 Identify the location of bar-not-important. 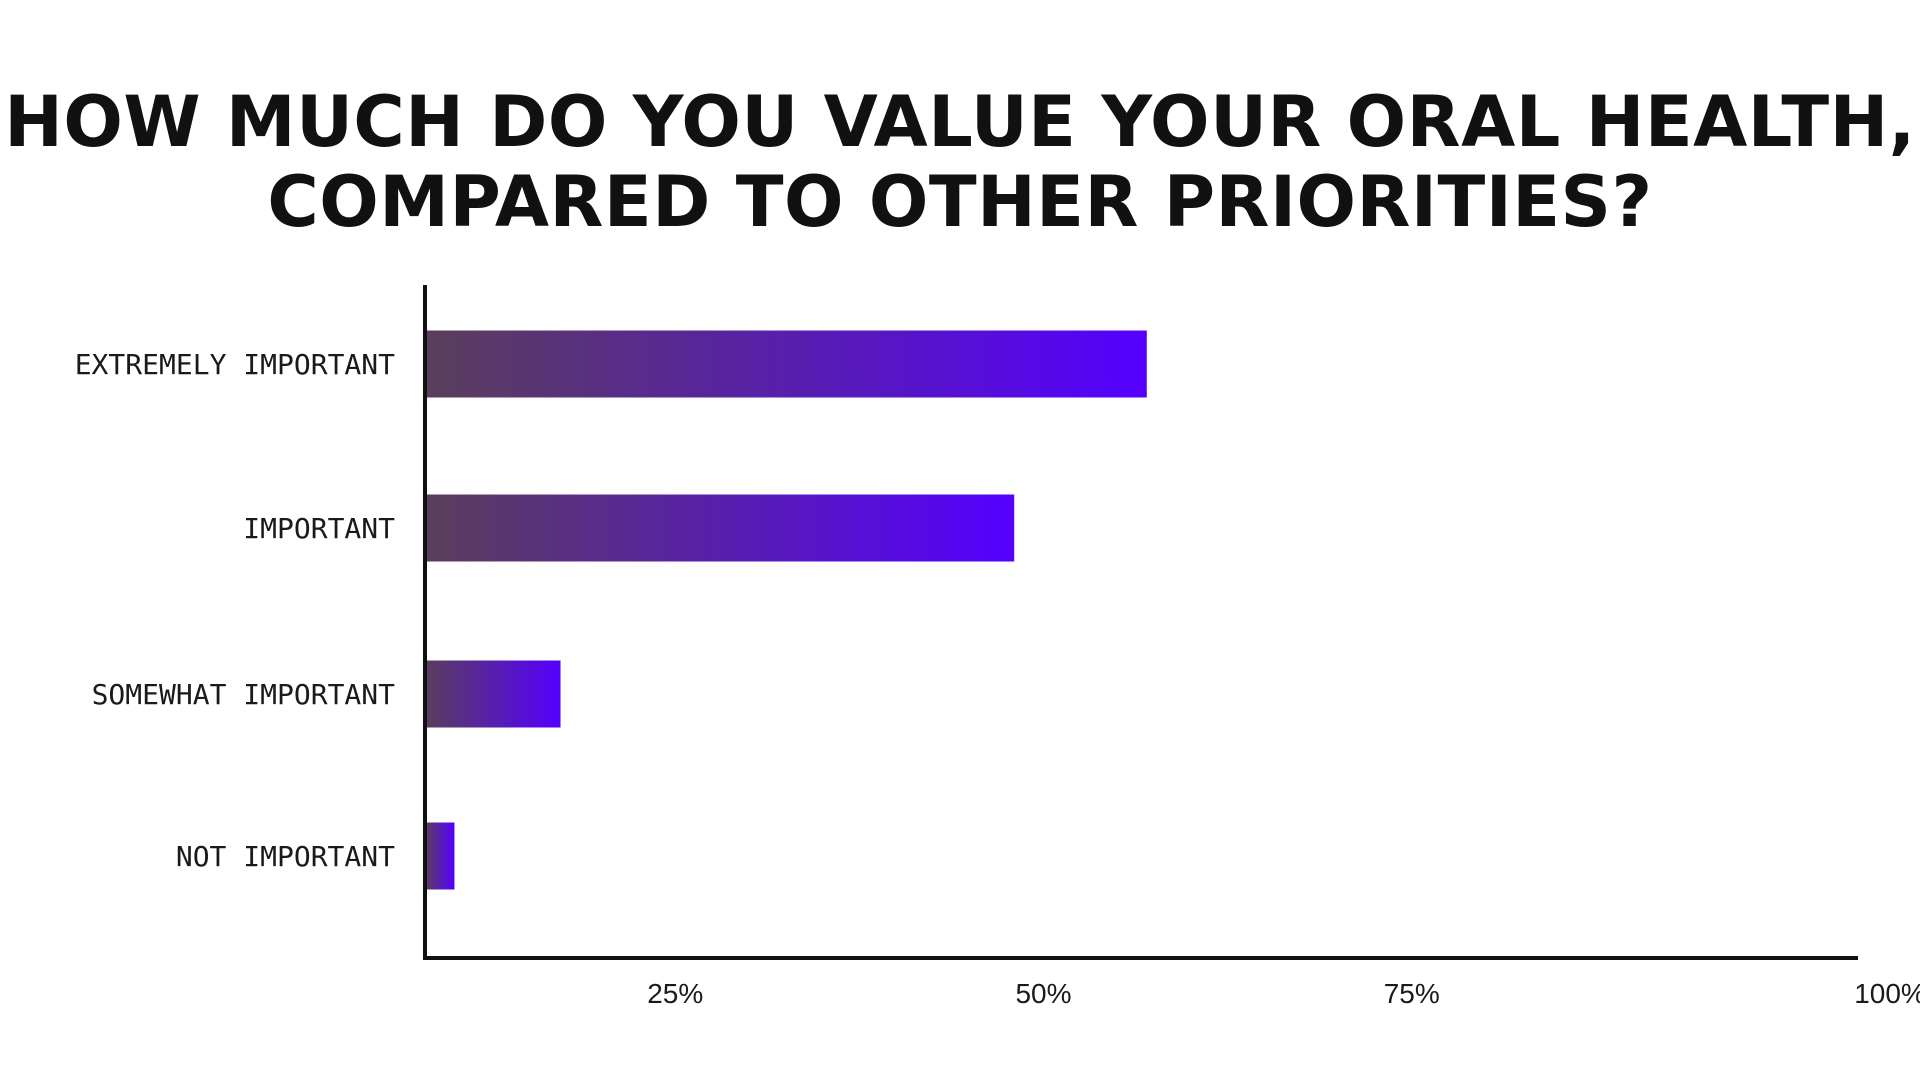
(440, 856).